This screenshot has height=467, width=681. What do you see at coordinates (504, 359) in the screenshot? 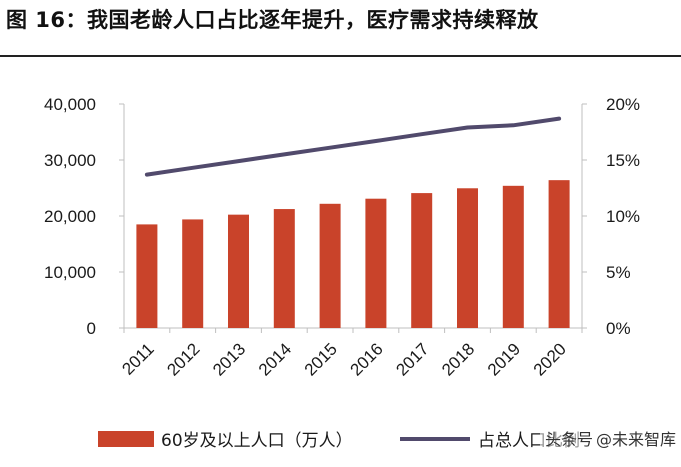
I see `x-tick-label: 2019` at bounding box center [504, 359].